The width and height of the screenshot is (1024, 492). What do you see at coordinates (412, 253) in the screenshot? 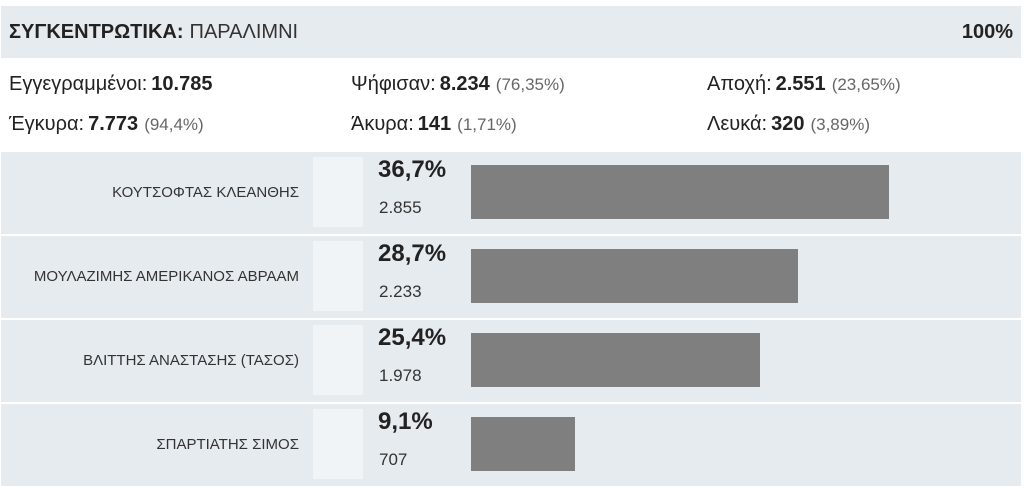
I see `candidate-percent: 28,7%` at bounding box center [412, 253].